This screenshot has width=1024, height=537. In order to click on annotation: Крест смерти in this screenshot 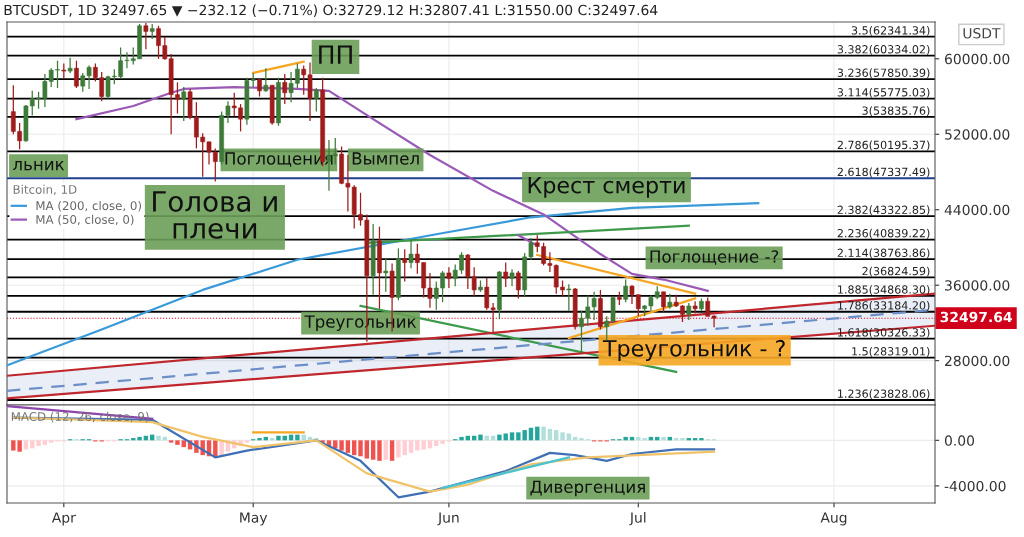, I will do `click(606, 187)`.